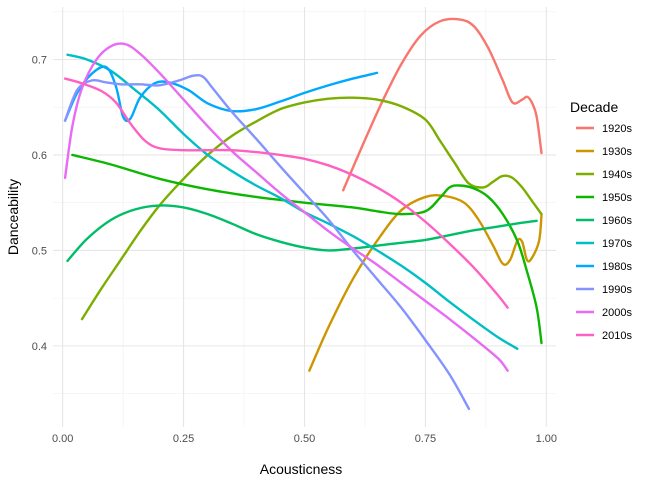 This screenshot has width=647, height=481. What do you see at coordinates (617, 244) in the screenshot?
I see `legend-label-1970s: 1970s` at bounding box center [617, 244].